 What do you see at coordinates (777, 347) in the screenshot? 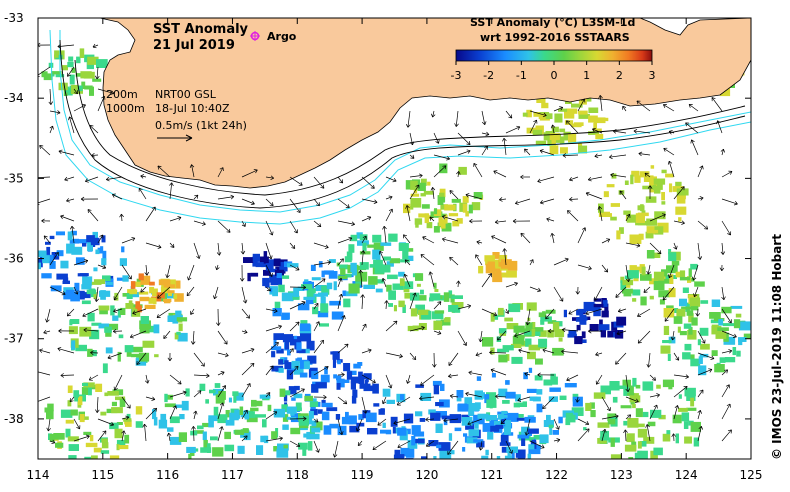
I see `credit-label: © IMOS 23-Jul-2019 11:08 Hobart` at bounding box center [777, 347].